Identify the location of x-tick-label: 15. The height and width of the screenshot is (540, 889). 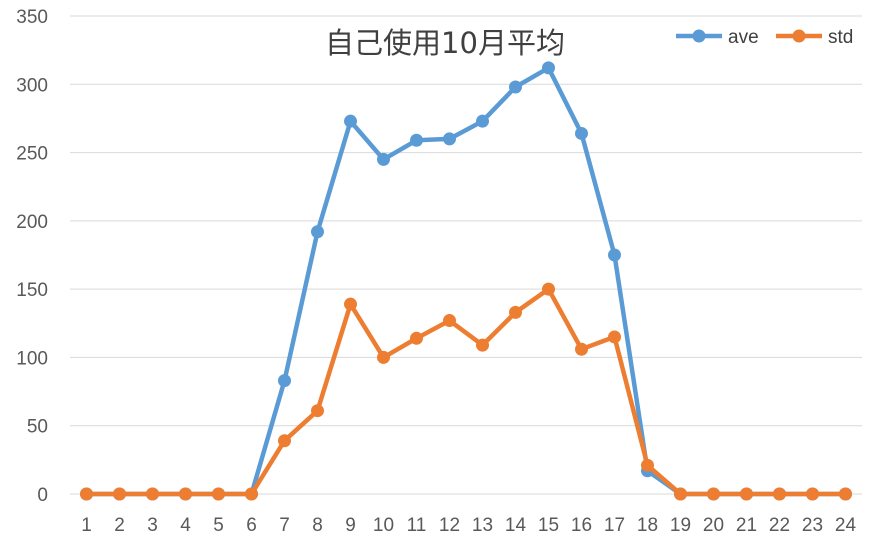
(548, 525).